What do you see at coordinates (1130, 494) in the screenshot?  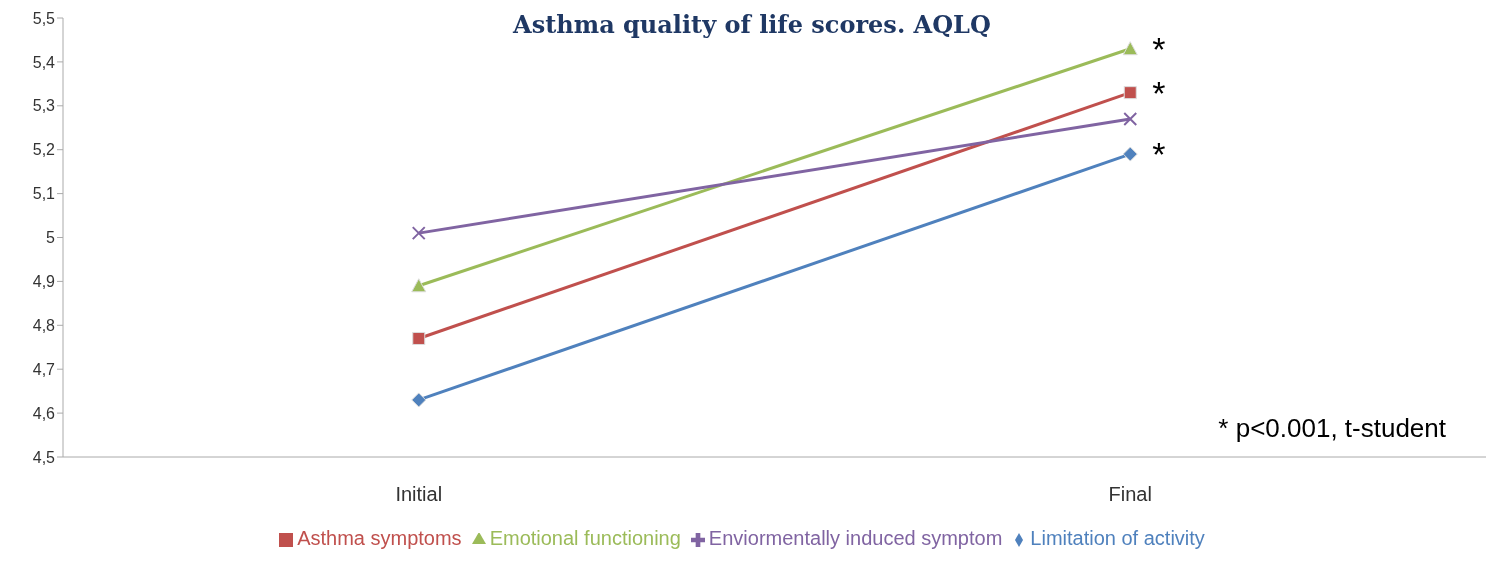 I see `x-tick-label: Final` at bounding box center [1130, 494].